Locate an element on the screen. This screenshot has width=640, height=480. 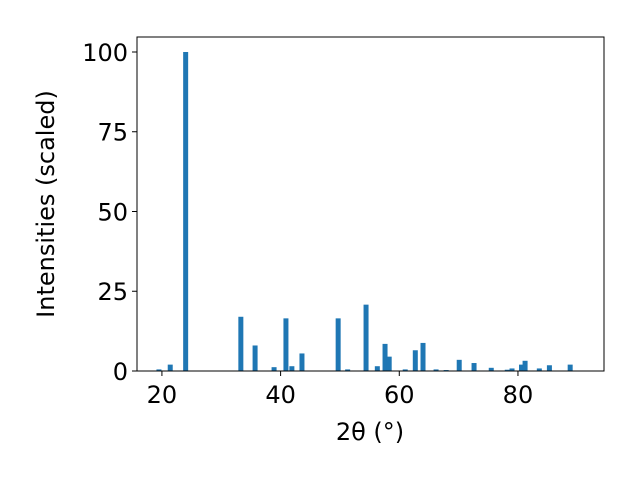
y-axis-label: Intensities (scaled) is located at coordinates (46, 204).